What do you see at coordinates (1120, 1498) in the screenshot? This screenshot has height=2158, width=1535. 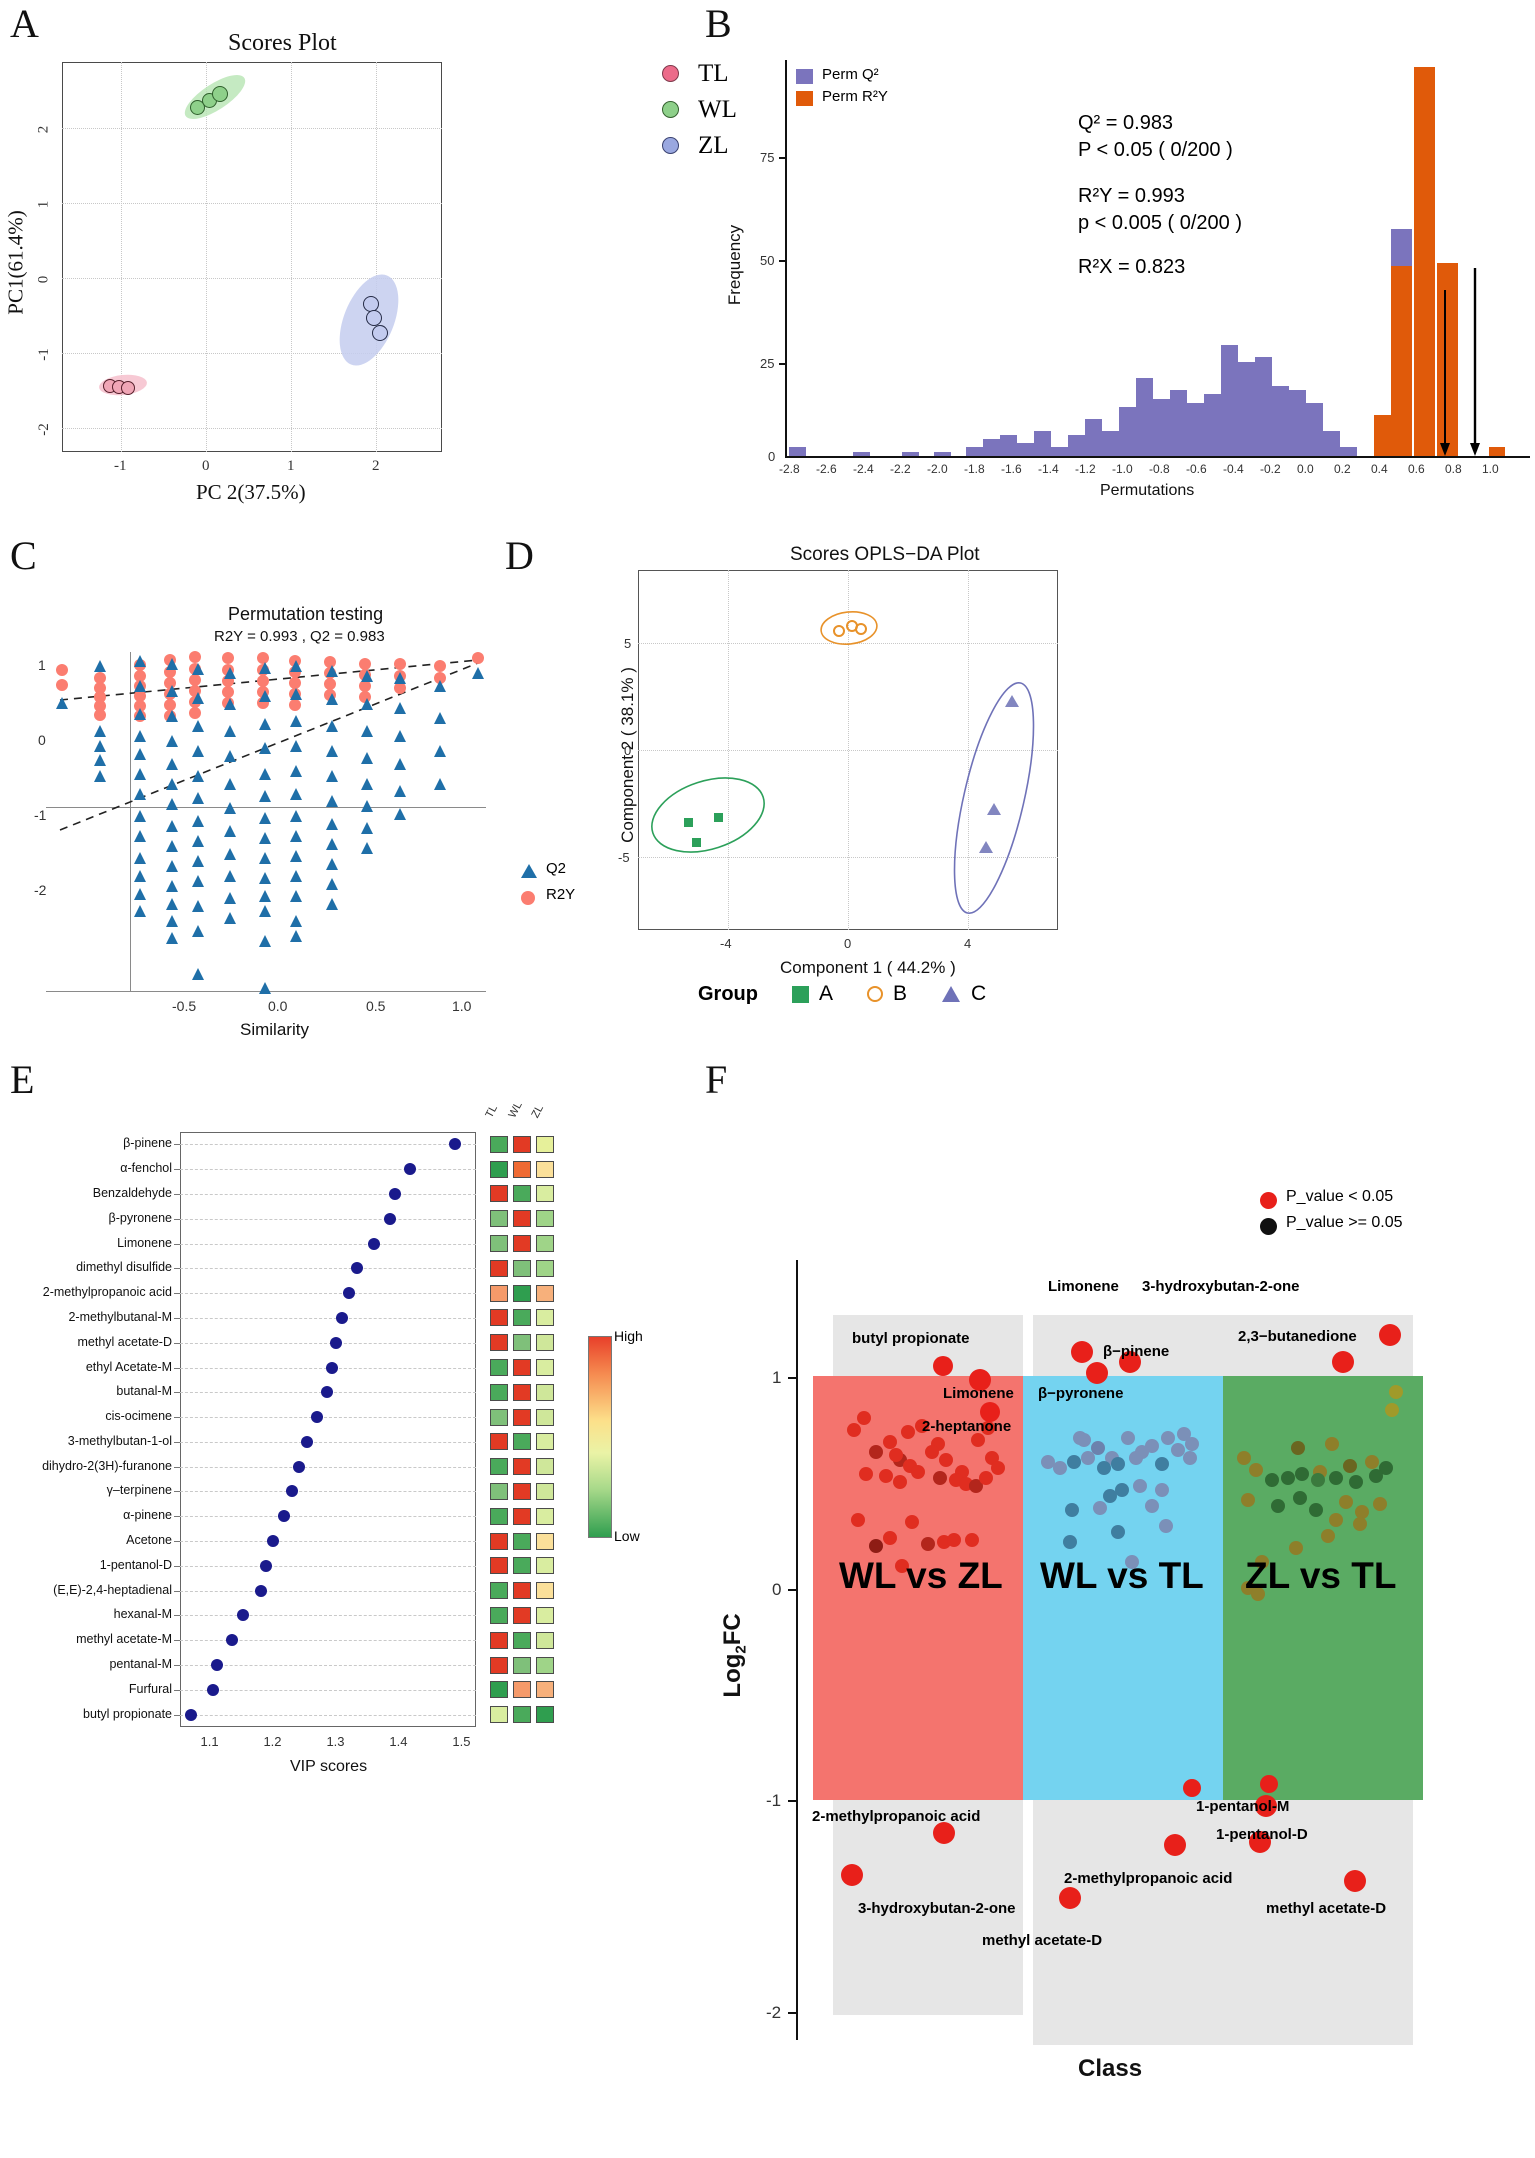 I see `points-wl-vs-tl` at bounding box center [1120, 1498].